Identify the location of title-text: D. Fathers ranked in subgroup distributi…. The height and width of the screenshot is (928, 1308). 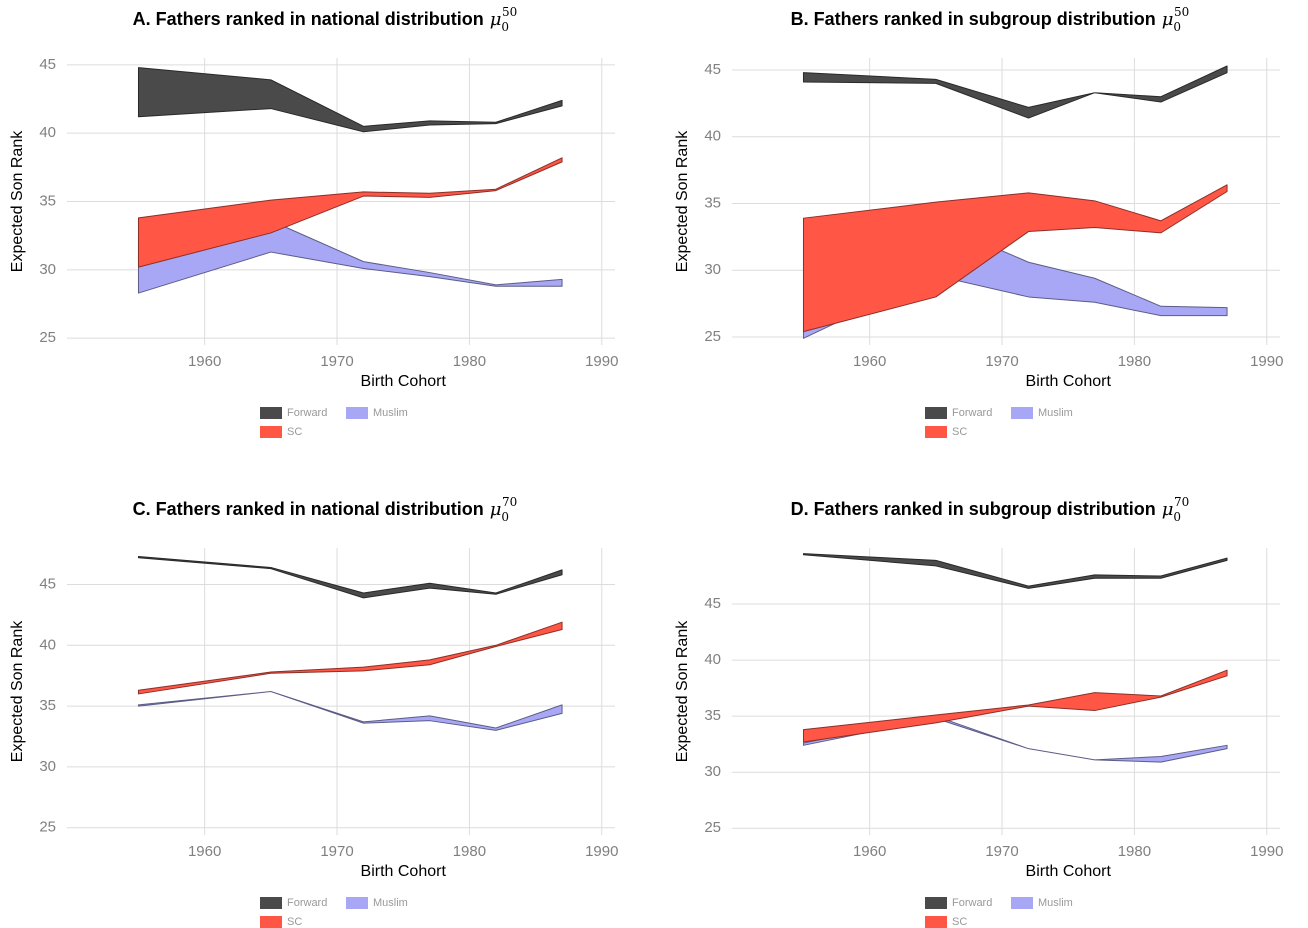
(973, 509).